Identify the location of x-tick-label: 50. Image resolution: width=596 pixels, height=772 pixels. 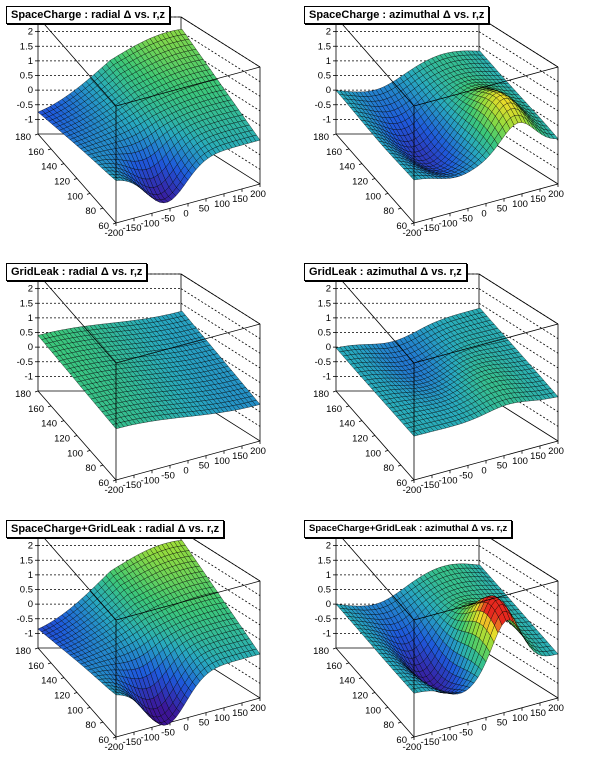
(204, 209).